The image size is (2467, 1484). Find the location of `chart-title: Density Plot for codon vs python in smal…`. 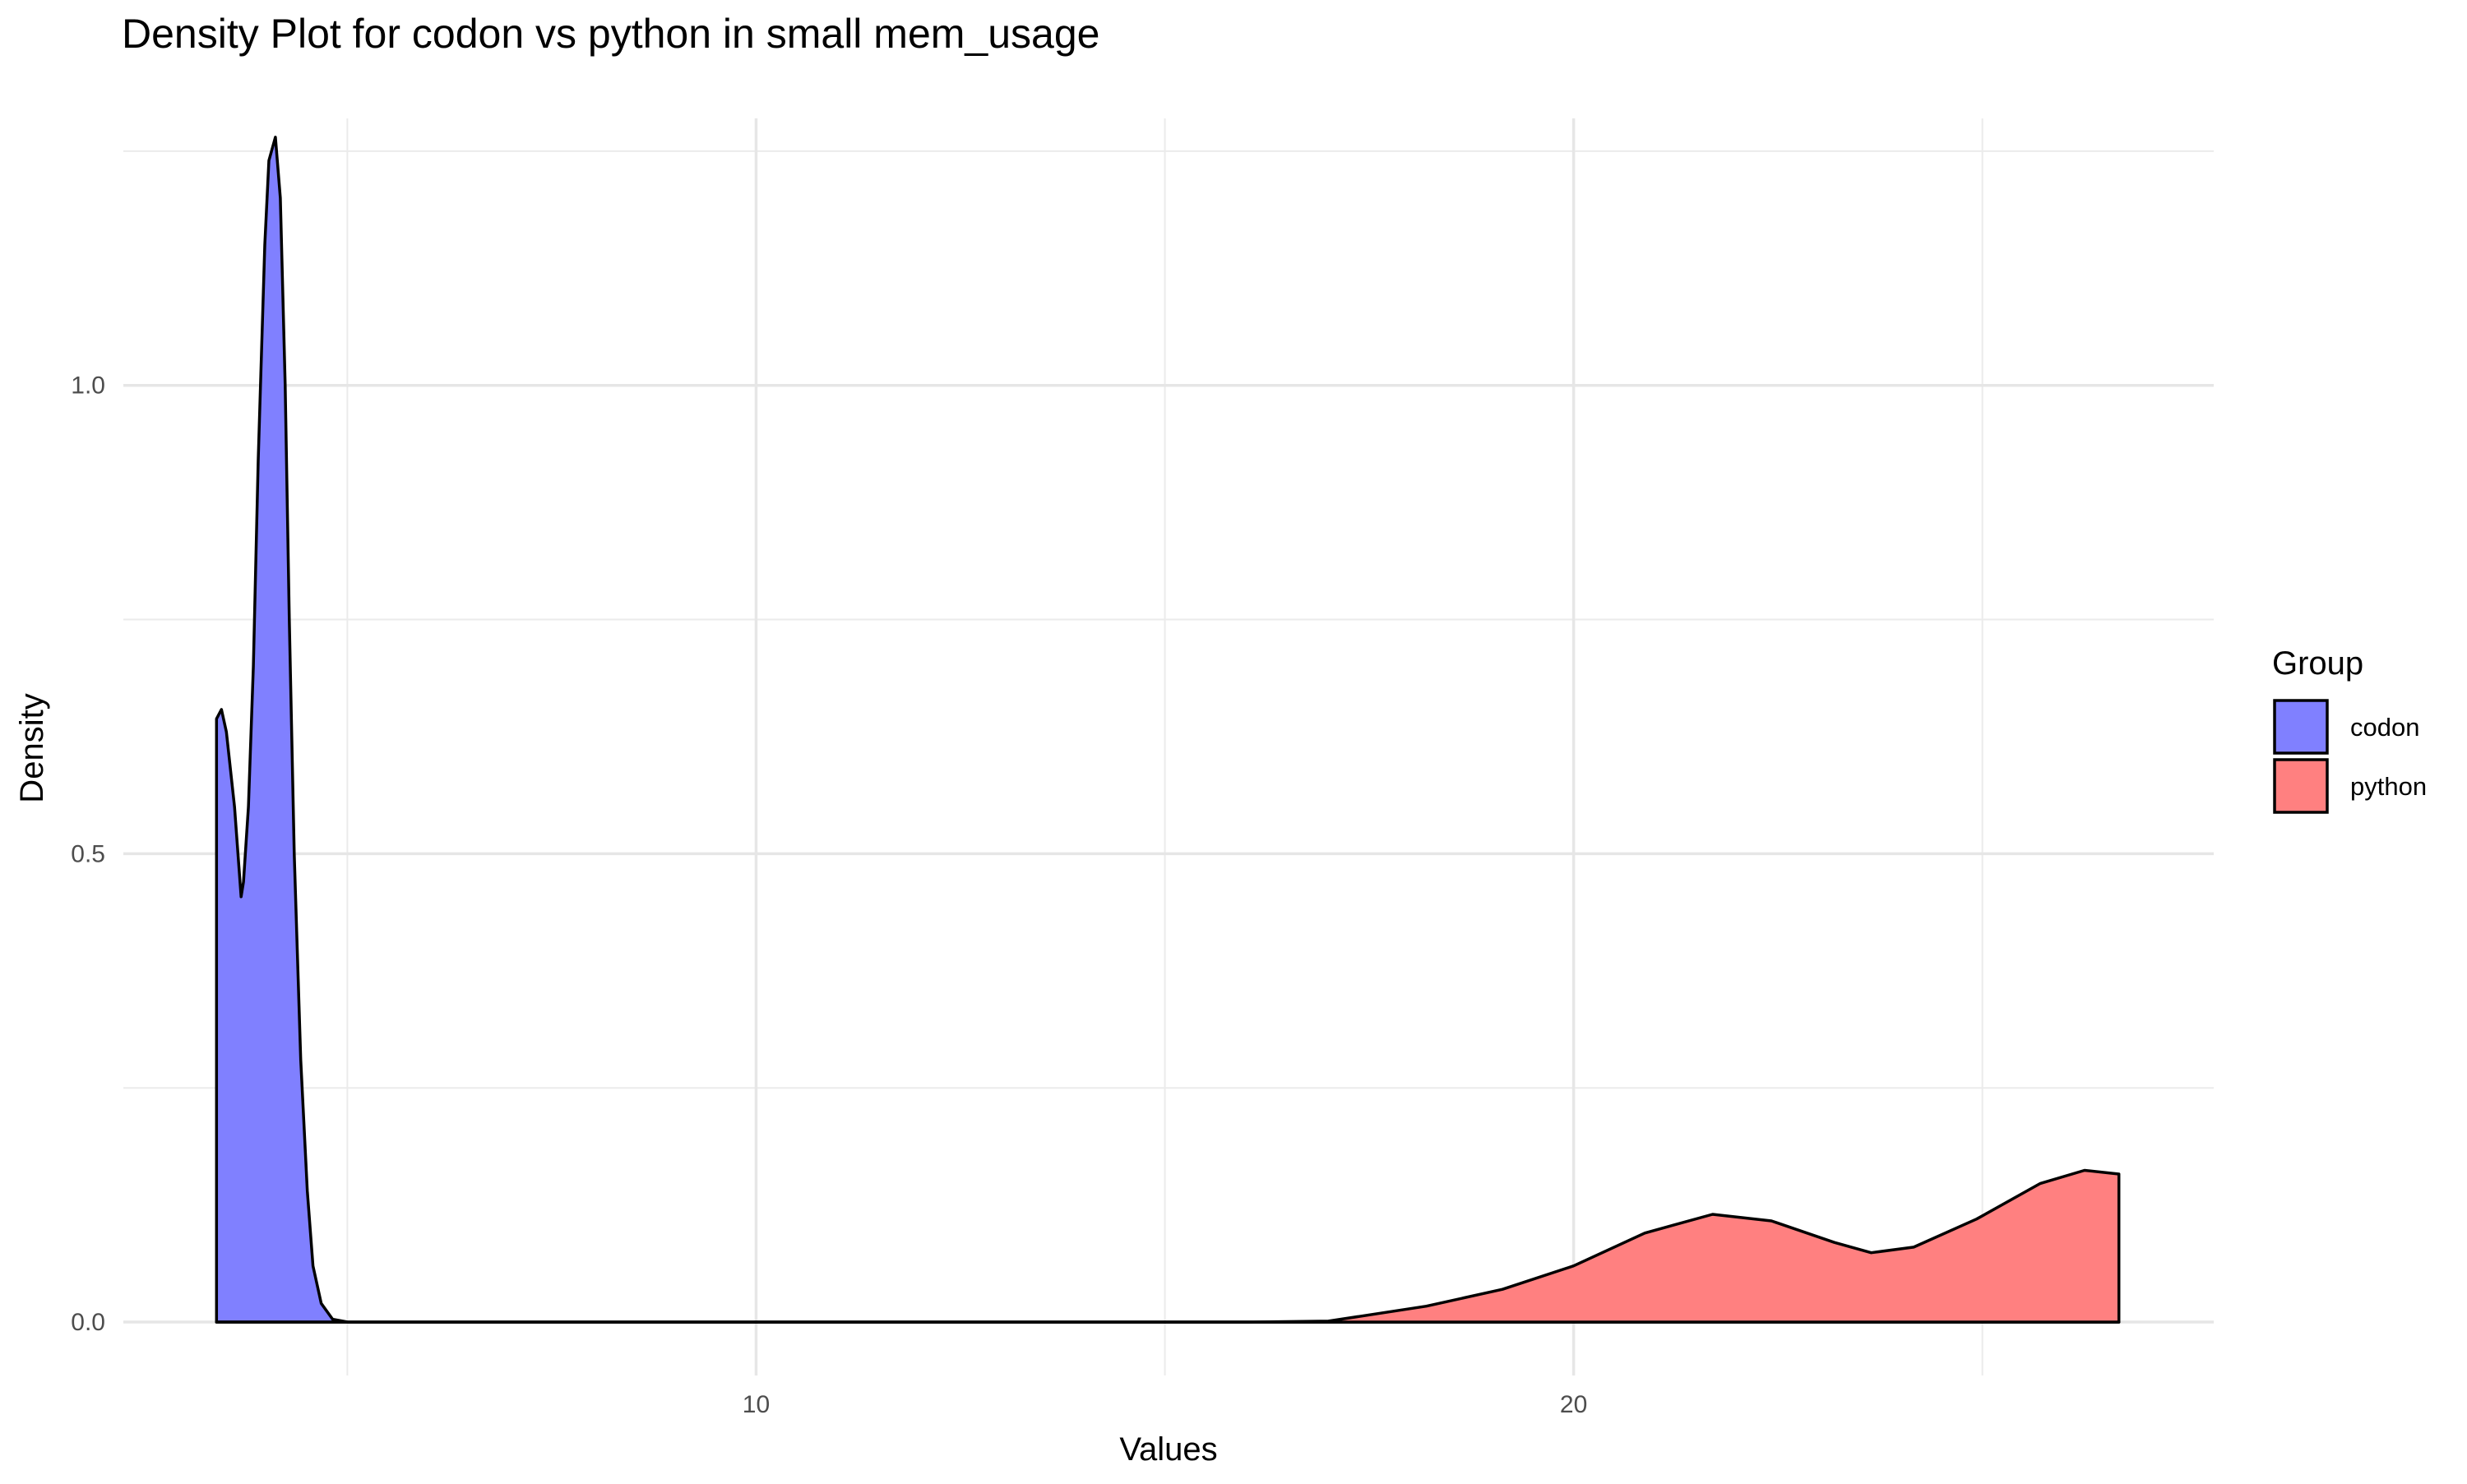

chart-title: Density Plot for codon vs python in smal… is located at coordinates (610, 34).